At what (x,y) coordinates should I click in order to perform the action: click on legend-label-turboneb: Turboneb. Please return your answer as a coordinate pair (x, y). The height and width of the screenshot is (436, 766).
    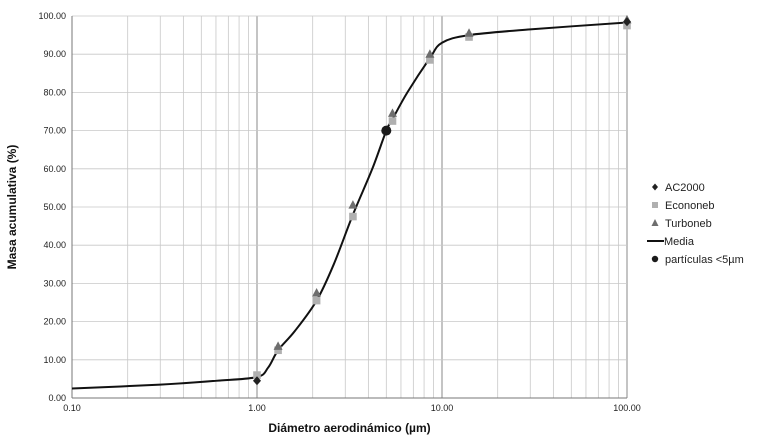
    Looking at the image, I should click on (688, 224).